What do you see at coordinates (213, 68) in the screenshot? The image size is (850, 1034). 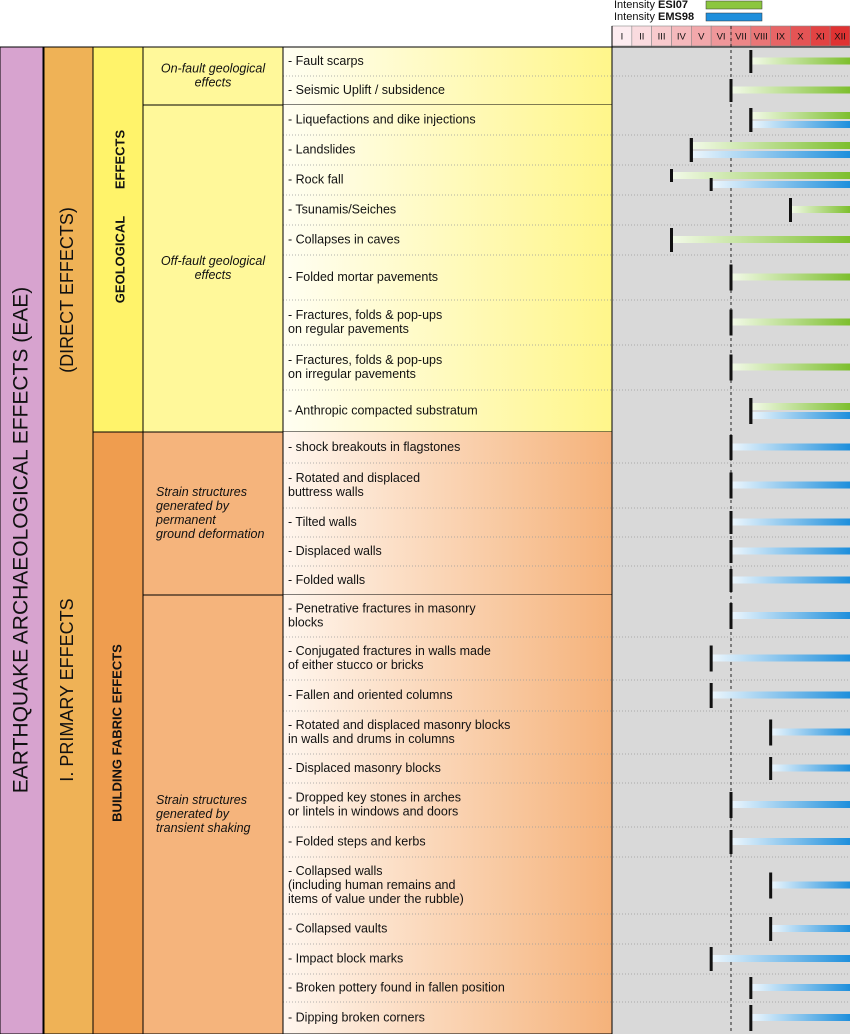 I see `subgroup-label: On-fault geological` at bounding box center [213, 68].